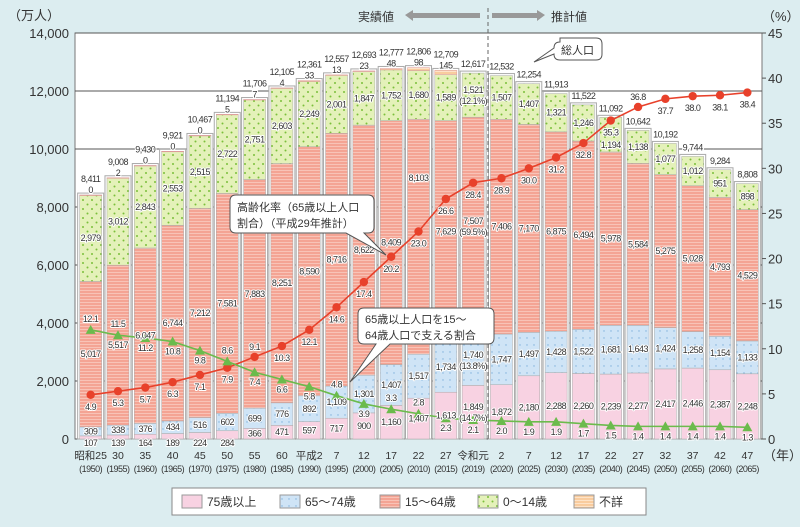 This screenshot has width=800, height=527. I want to click on y-tick-label: 0, so click(65, 439).